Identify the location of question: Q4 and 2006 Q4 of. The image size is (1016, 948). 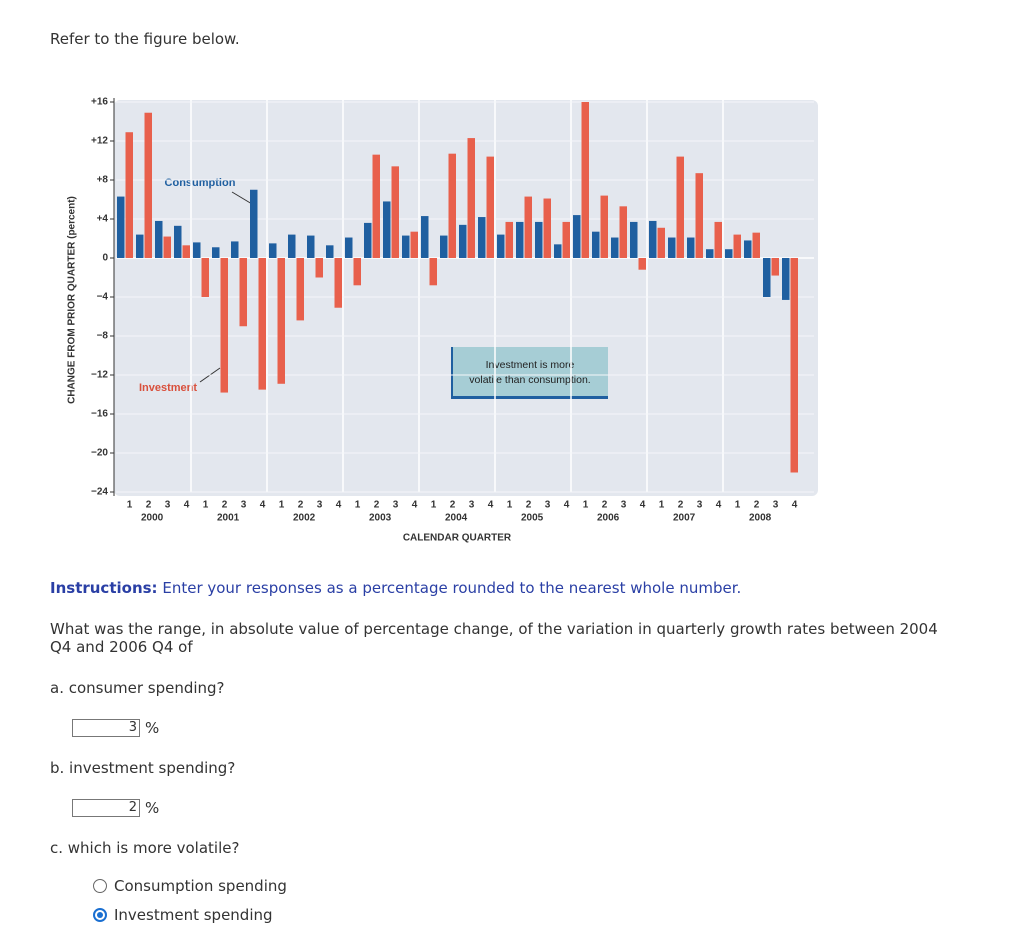
(121, 647).